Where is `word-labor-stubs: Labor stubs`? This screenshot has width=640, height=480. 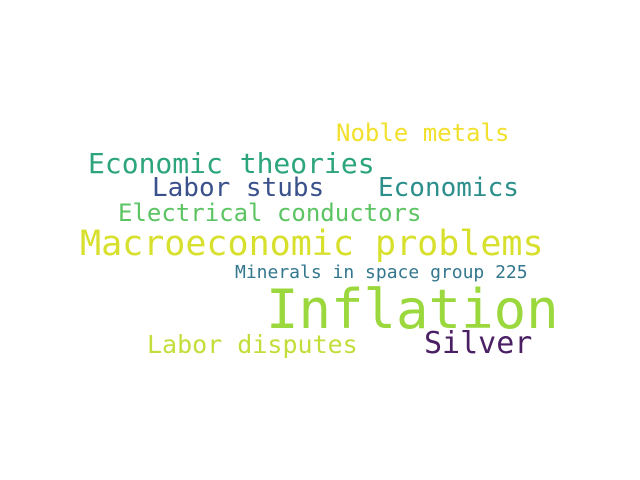
word-labor-stubs: Labor stubs is located at coordinates (238, 188).